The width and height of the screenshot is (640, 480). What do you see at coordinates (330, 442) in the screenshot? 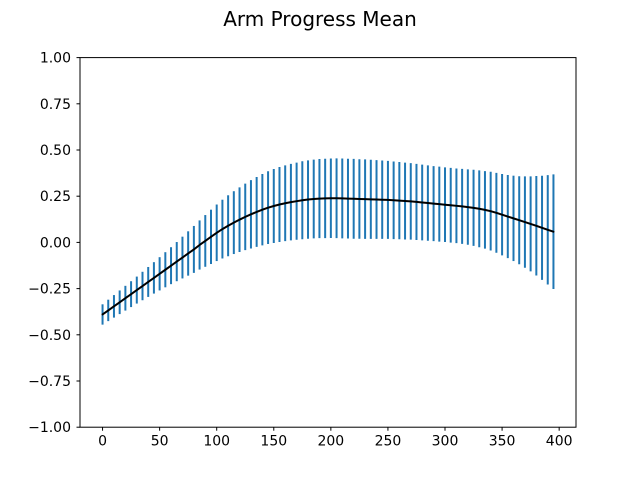
I see `x-tick-label: 200` at bounding box center [330, 442].